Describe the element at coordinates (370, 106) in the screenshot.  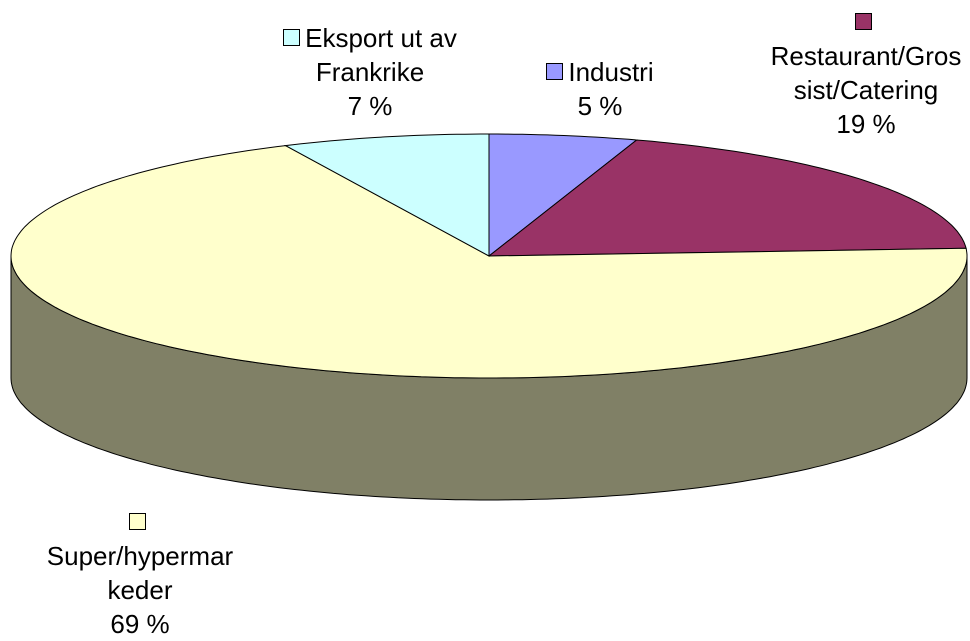
I see `label-value: 7 %` at that location.